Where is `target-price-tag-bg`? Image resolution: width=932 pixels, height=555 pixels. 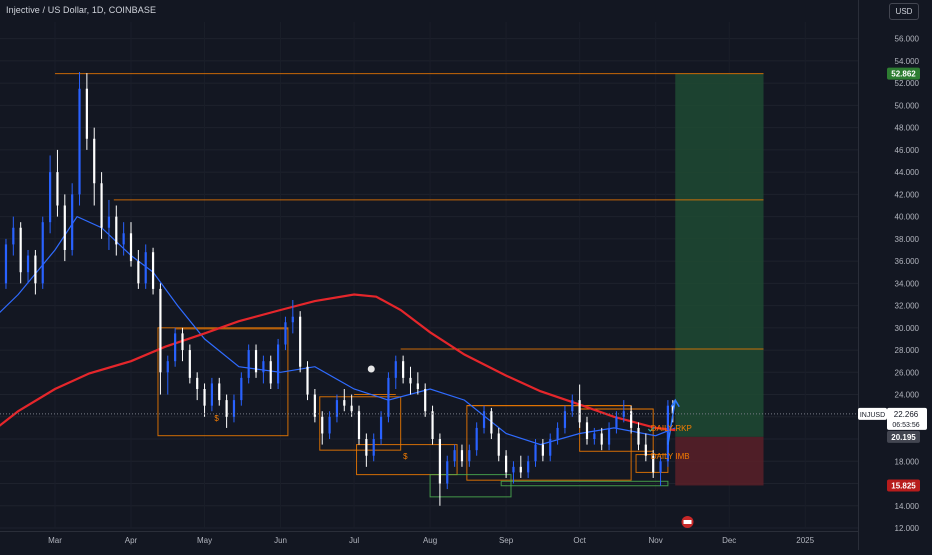
target-price-tag-bg is located at coordinates (903, 73).